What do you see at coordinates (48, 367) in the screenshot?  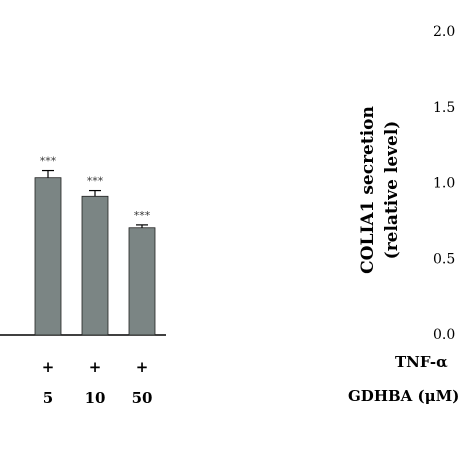 I see `tnf-sign-1: +` at bounding box center [48, 367].